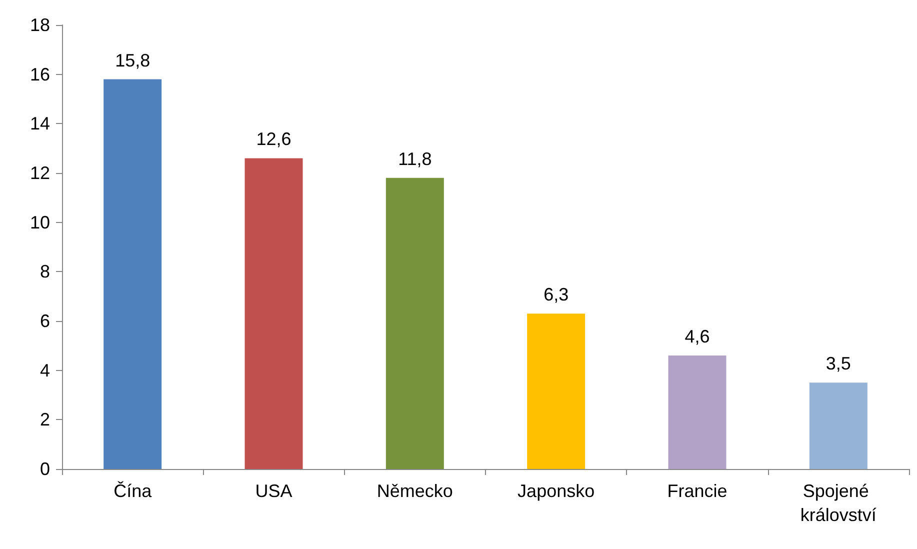 The height and width of the screenshot is (549, 917). I want to click on y-tick-label: 8, so click(45, 272).